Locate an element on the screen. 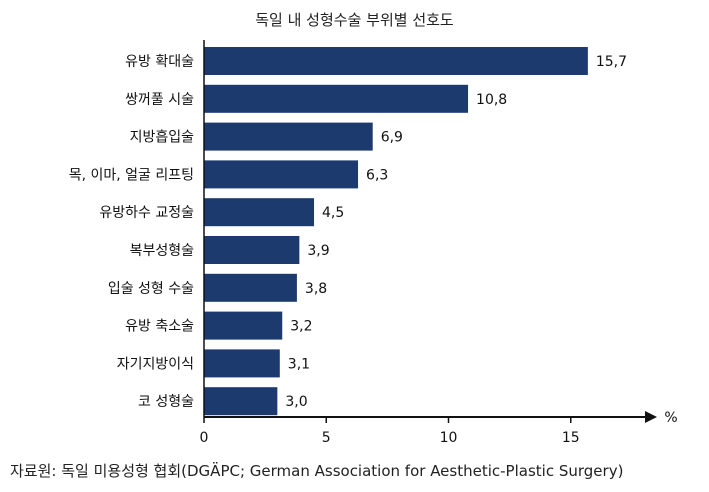 The height and width of the screenshot is (492, 709). category-label: 입술 성형 수술 is located at coordinates (151, 289).